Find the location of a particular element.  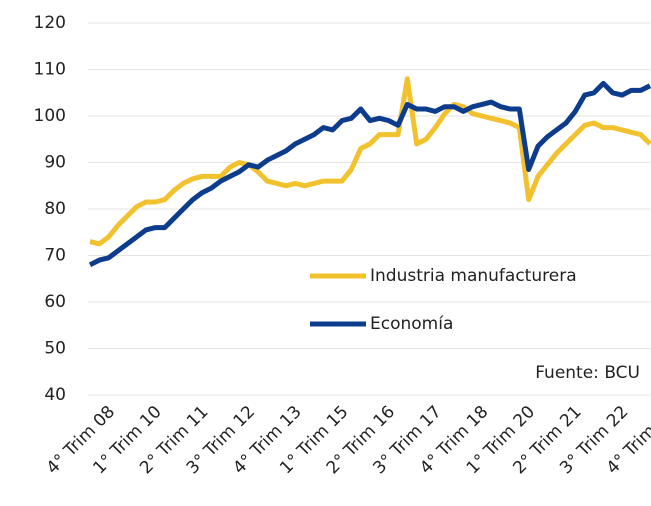

legend-label: Economía is located at coordinates (411, 324).